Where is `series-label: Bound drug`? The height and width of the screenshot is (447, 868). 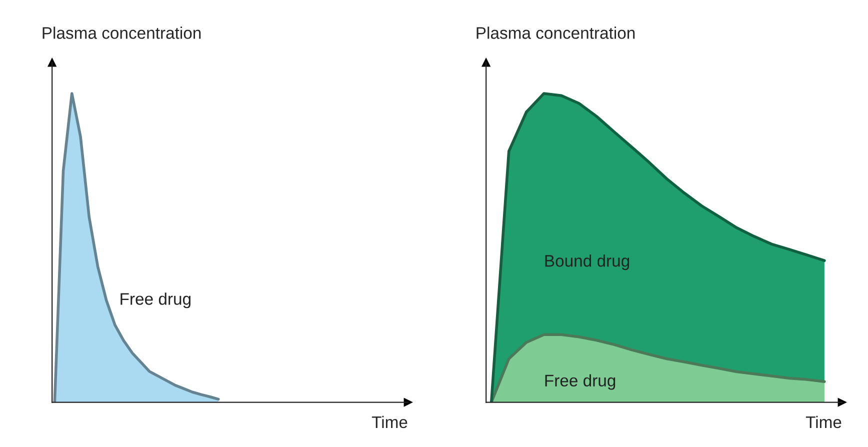
series-label: Bound drug is located at coordinates (587, 262).